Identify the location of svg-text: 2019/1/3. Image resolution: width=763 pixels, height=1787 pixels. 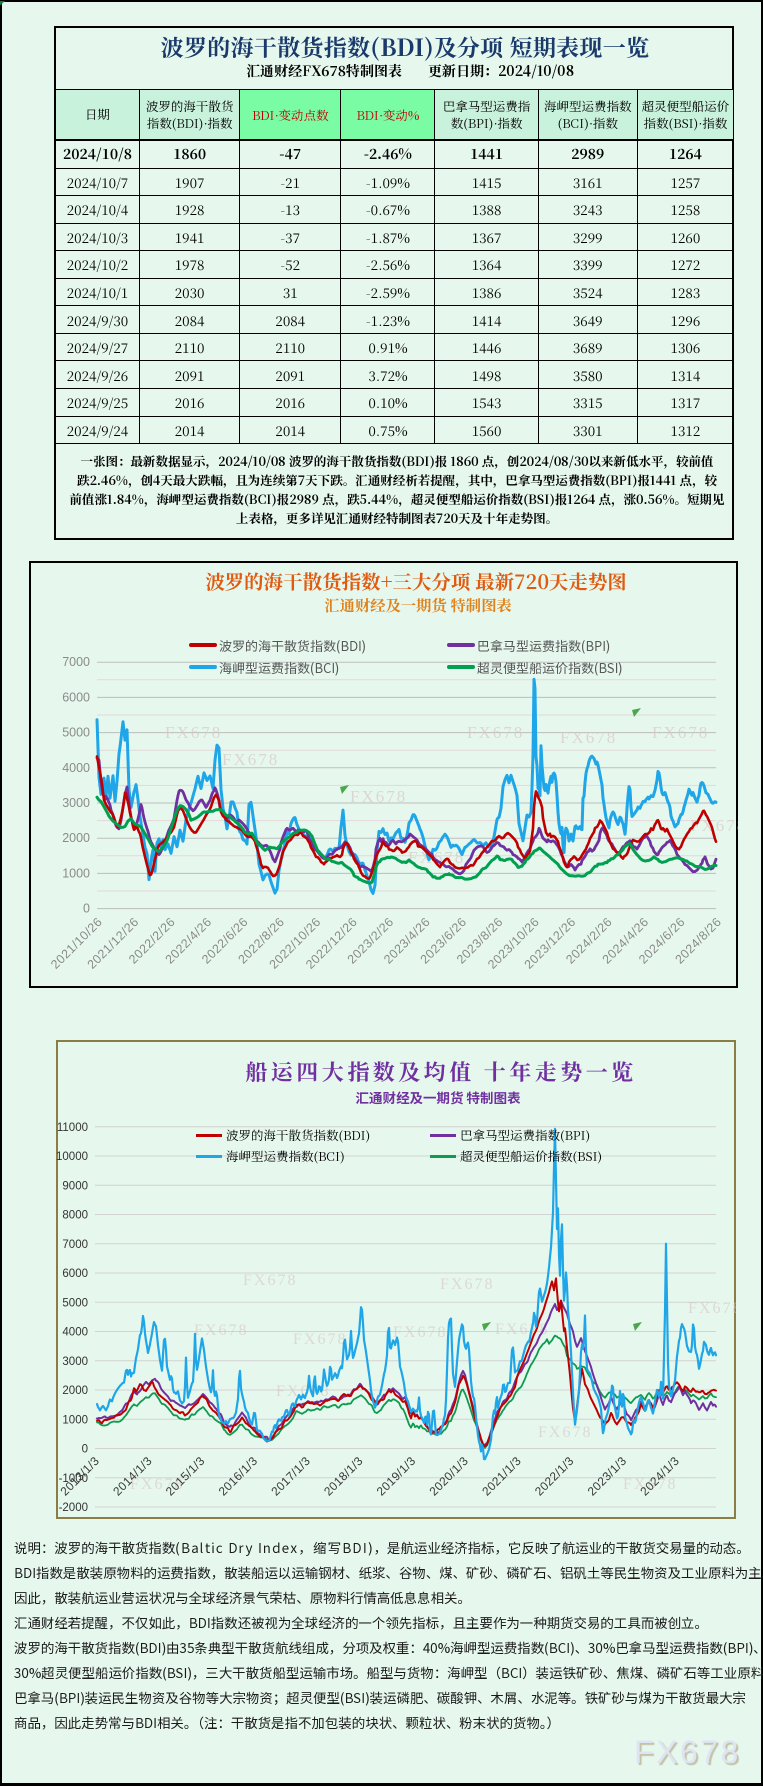
(396, 1476).